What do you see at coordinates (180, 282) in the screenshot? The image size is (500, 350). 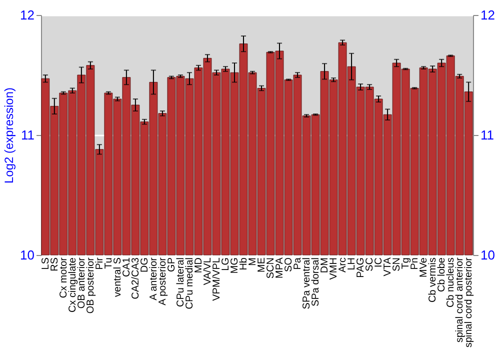 I see `x-tick-label: CPu lateral` at bounding box center [180, 282].